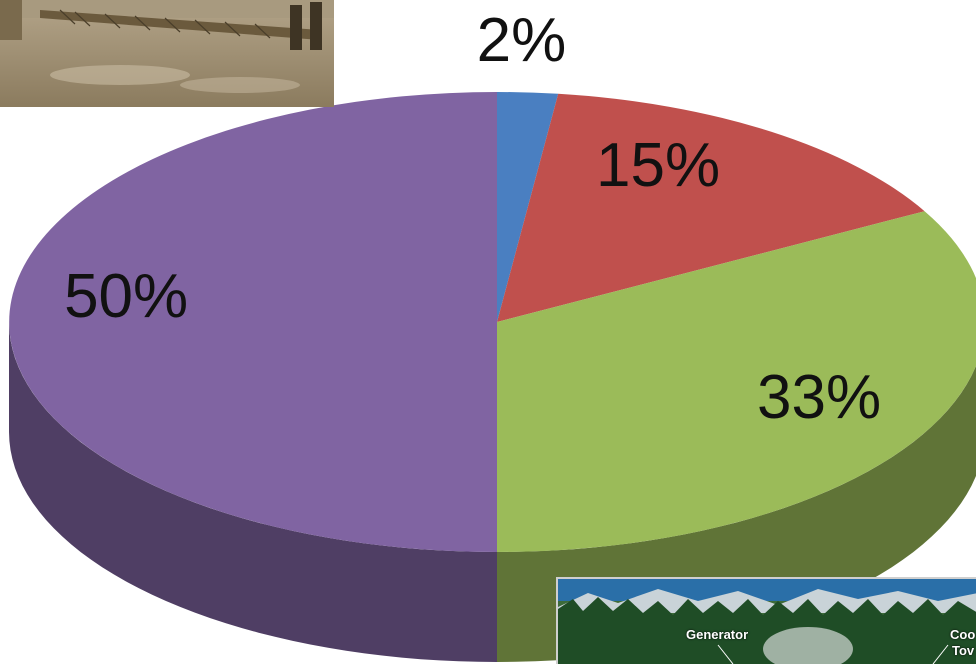 The image size is (976, 664). What do you see at coordinates (521, 41) in the screenshot?
I see `slice-label-2: 2%` at bounding box center [521, 41].